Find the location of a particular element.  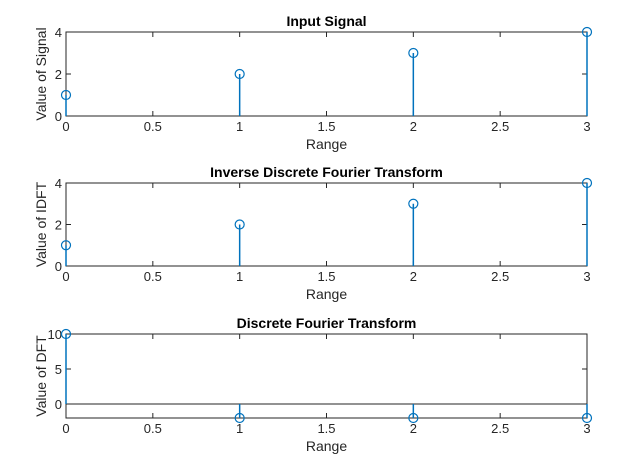

y-axis-label: Value of DFT is located at coordinates (41, 376).